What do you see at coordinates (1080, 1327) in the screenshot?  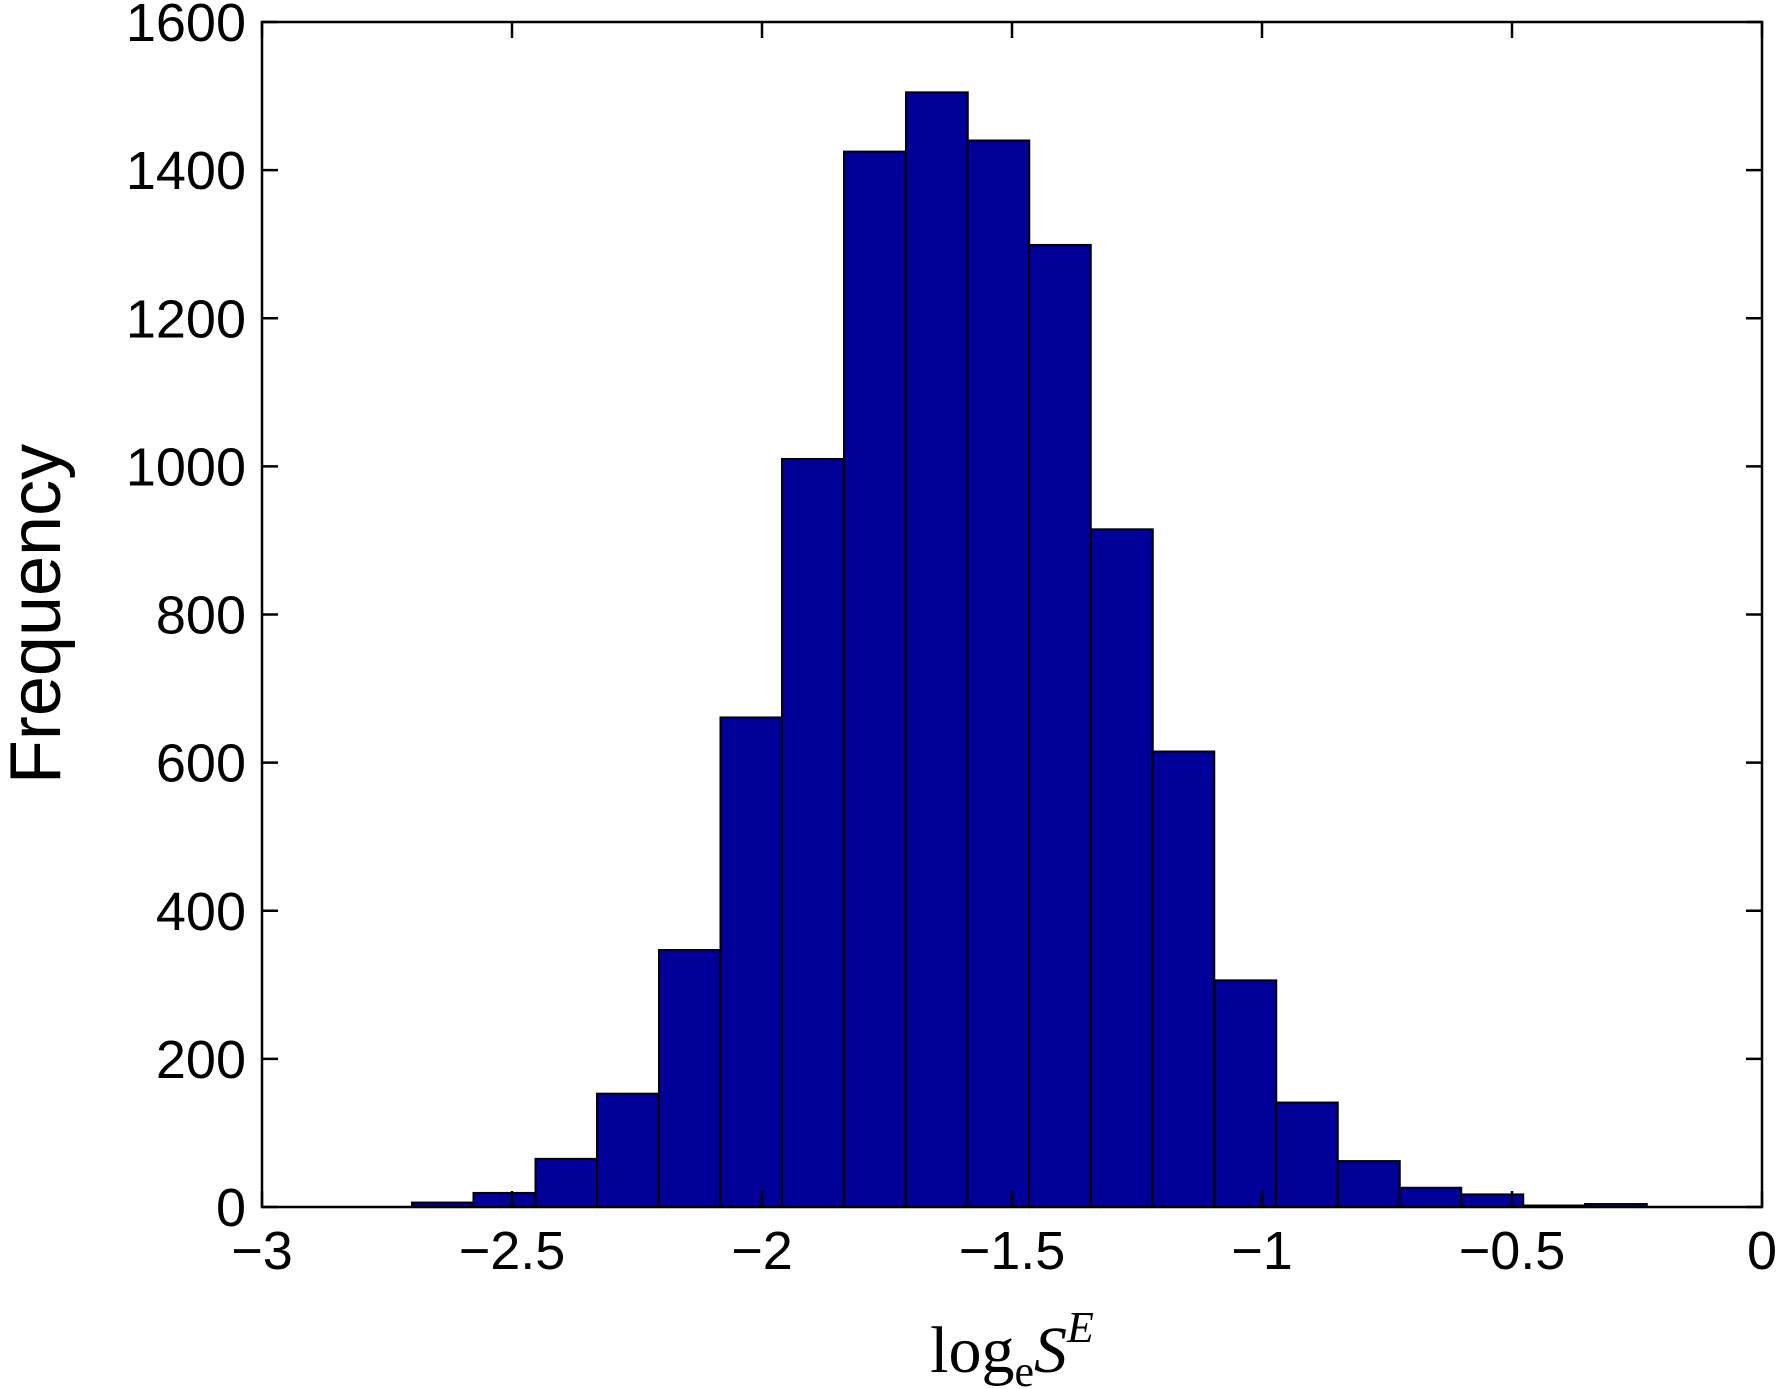 I see `x-axis-title-superscript: E` at bounding box center [1080, 1327].